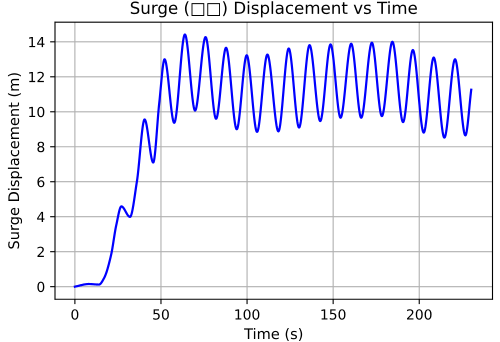  I want to click on y-tick-label: 6, so click(40, 182).